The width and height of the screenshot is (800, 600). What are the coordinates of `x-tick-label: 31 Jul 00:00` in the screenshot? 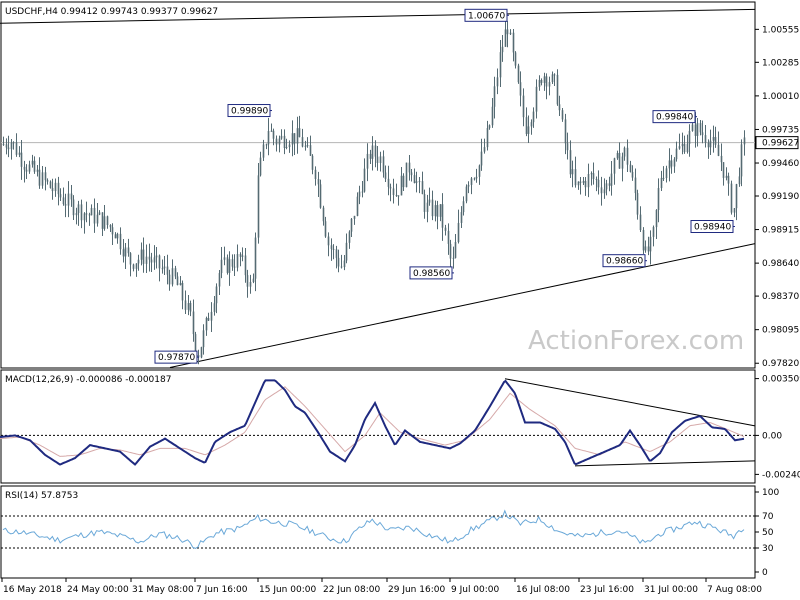 It's located at (671, 590).